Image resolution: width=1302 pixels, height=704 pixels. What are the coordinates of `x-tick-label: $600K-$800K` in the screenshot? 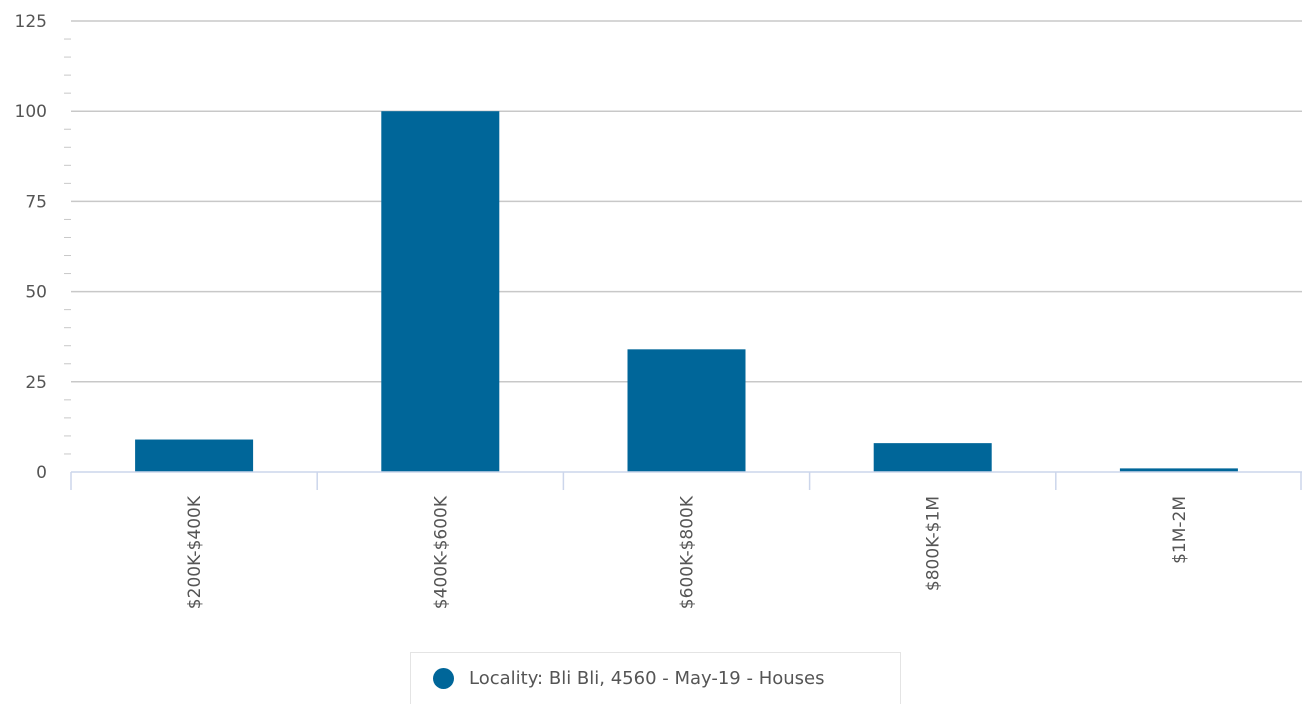 It's located at (688, 552).